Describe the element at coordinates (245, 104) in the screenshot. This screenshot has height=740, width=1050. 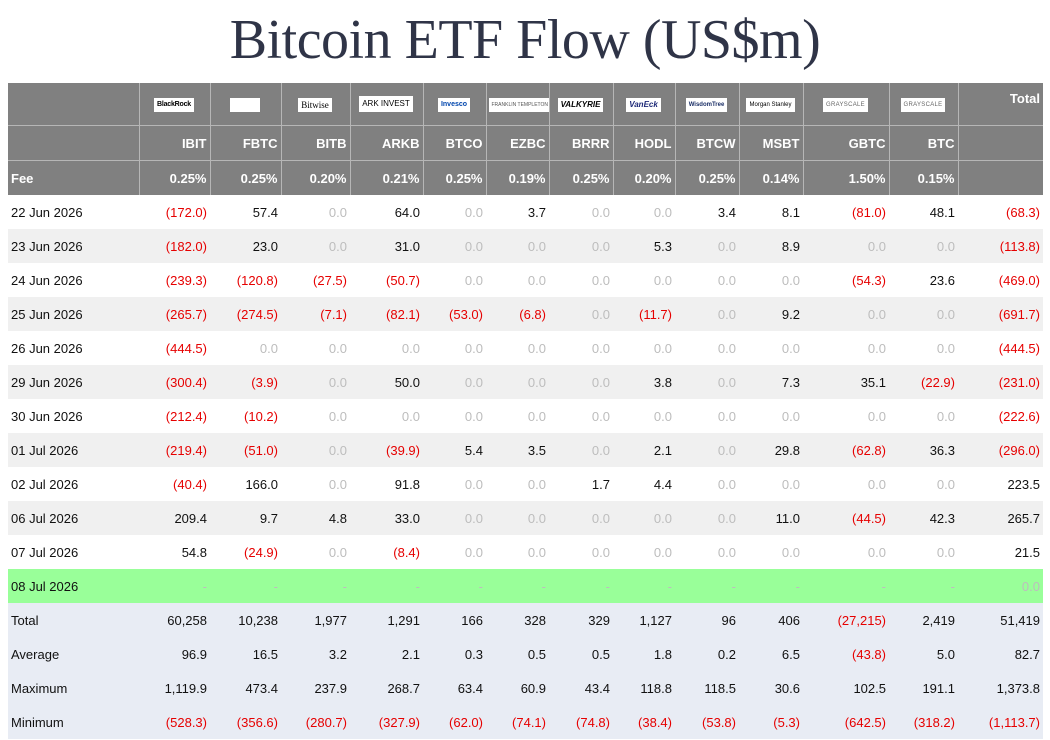
I see `fund-logo-icon: Fidelity` at that location.